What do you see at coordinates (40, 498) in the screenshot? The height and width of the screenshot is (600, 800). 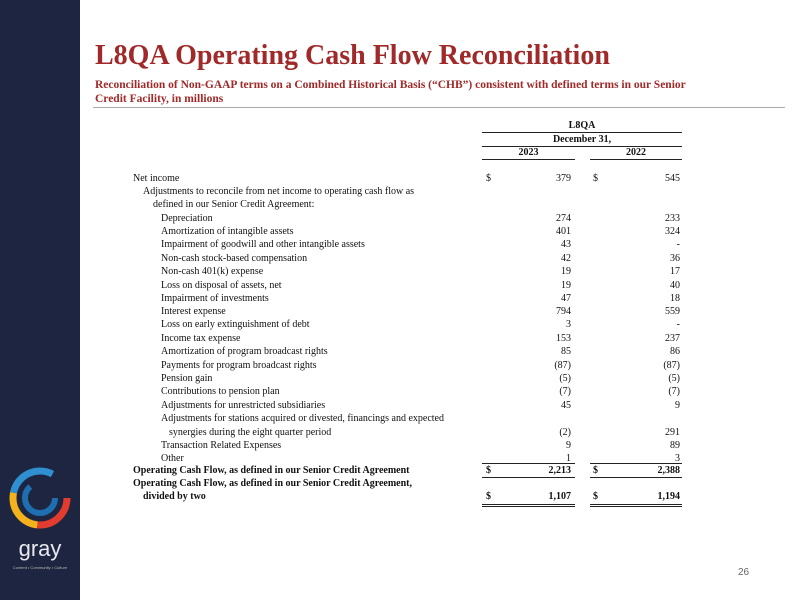 I see `logo-mark` at bounding box center [40, 498].